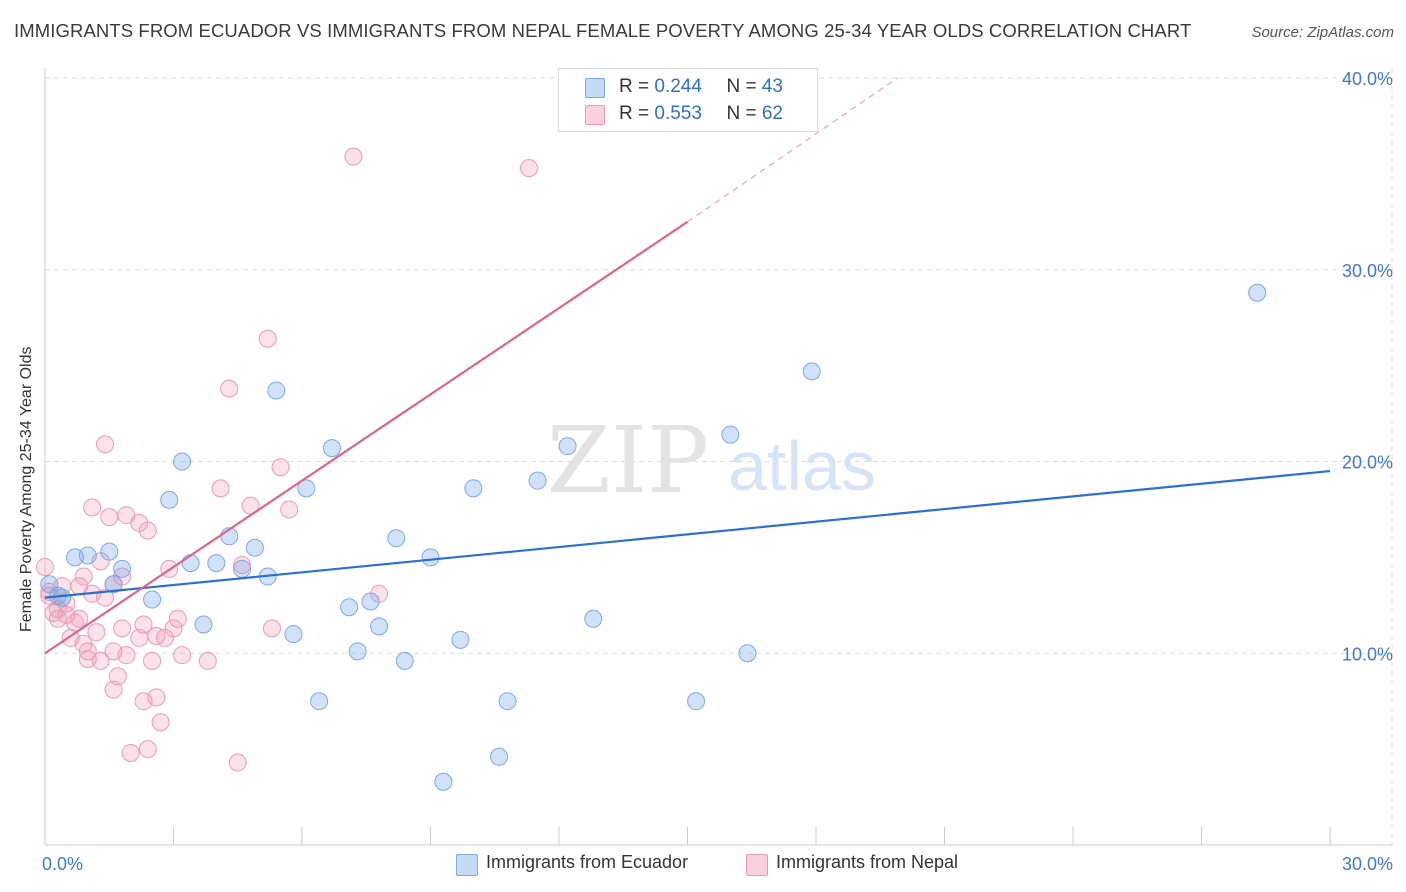  I want to click on bottom-ecuador-swatch, so click(467, 865).